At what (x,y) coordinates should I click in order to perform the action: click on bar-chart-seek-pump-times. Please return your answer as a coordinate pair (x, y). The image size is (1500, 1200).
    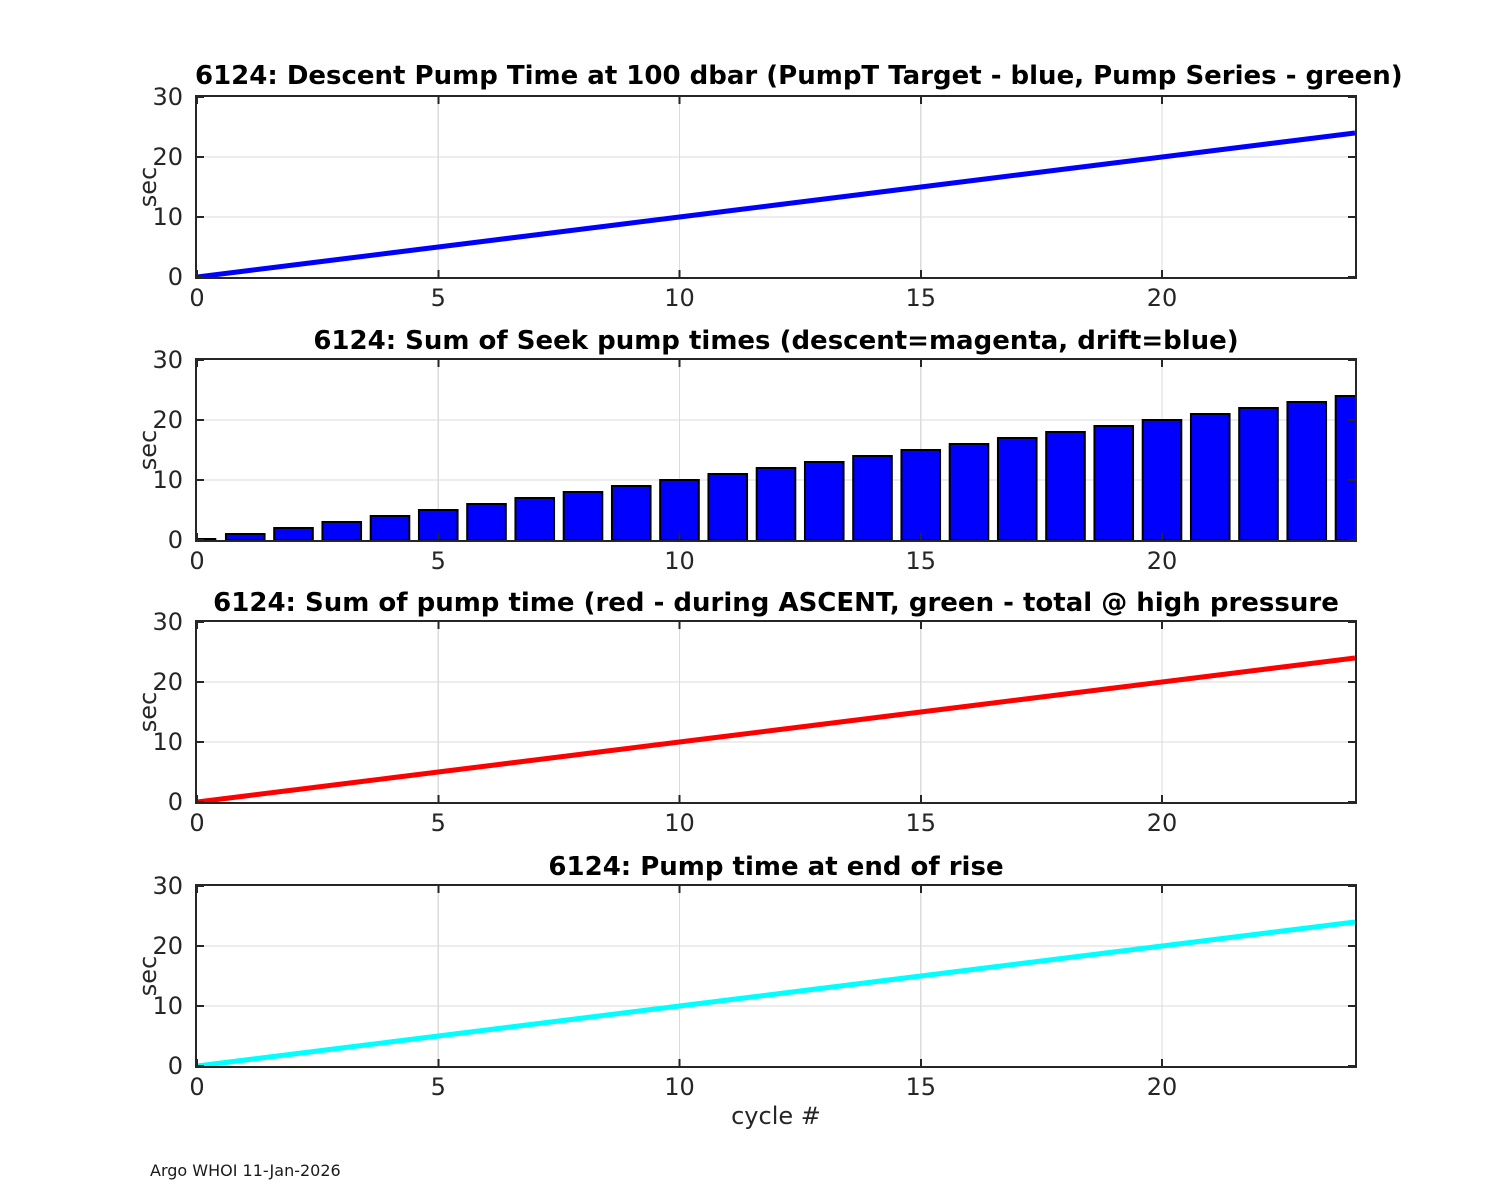
    Looking at the image, I should click on (776, 450).